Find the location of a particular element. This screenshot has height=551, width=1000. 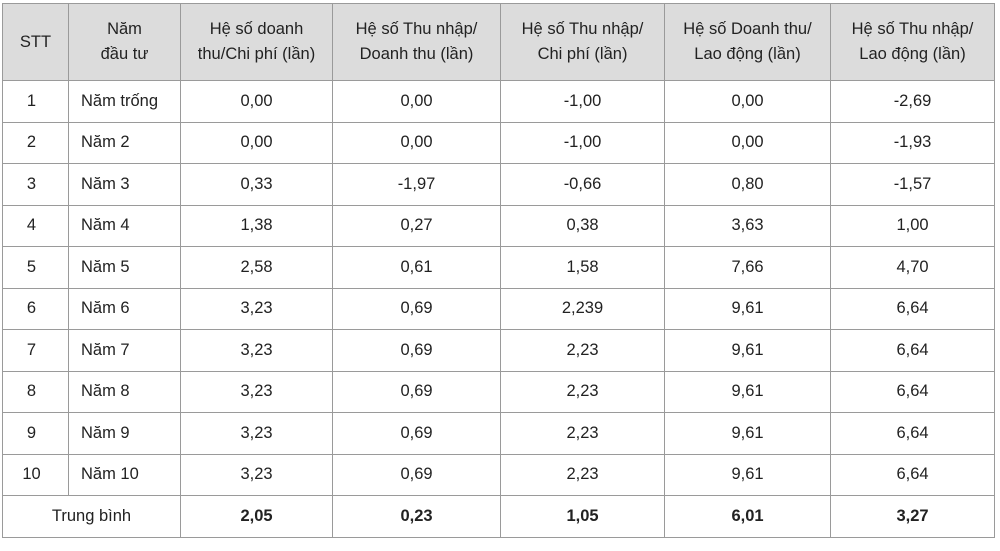

cell-income-cost: -0,66 is located at coordinates (582, 184).